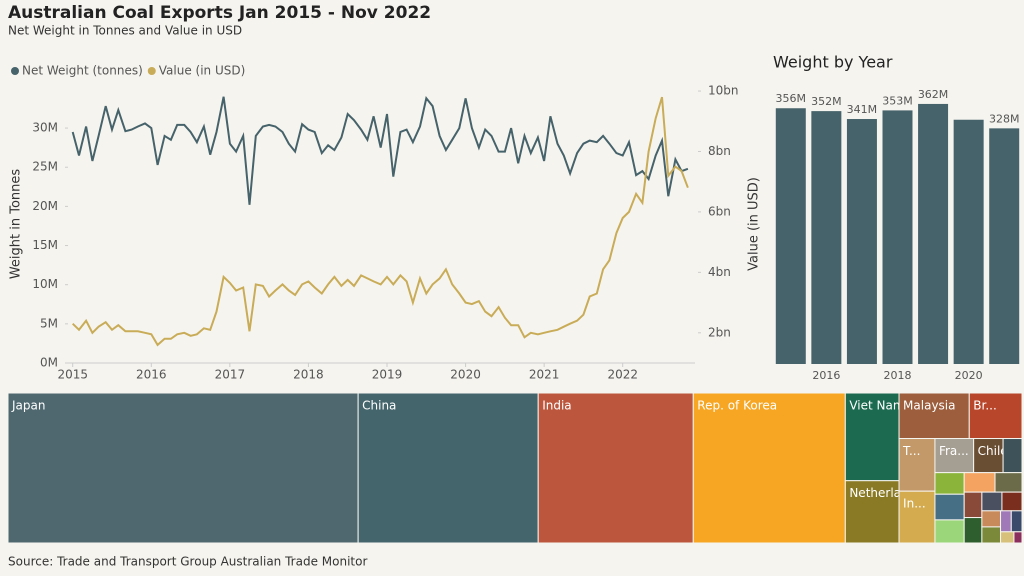  I want to click on y-tick-label: 25M, so click(45, 167).